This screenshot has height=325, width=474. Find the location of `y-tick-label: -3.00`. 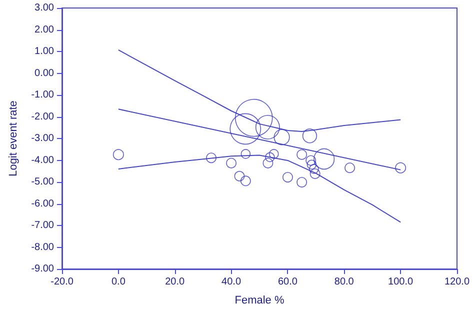

y-tick-label: -3.00 is located at coordinates (42, 138).